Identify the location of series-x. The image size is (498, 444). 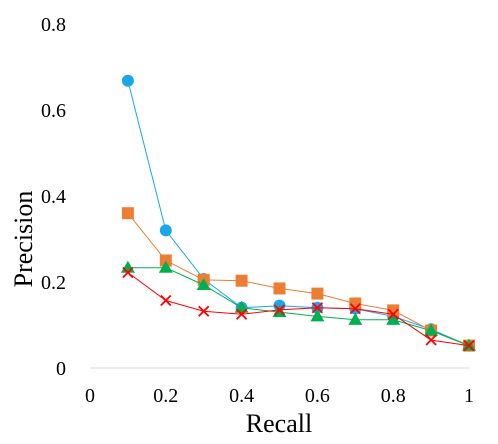
(298, 309).